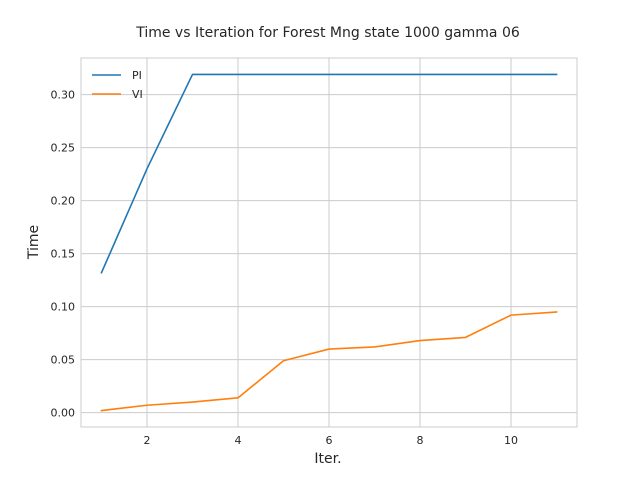 This screenshot has width=640, height=484. I want to click on y-tick-label: 0.15, so click(63, 254).